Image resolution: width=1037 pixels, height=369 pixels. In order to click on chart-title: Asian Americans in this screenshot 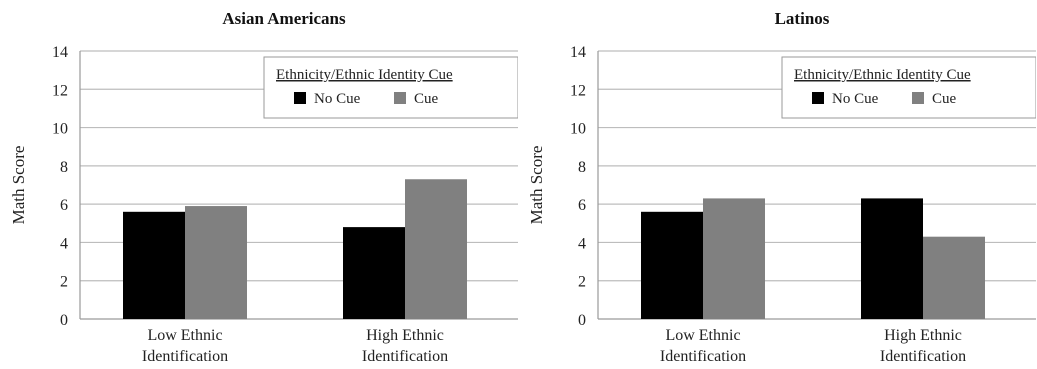, I will do `click(284, 18)`.